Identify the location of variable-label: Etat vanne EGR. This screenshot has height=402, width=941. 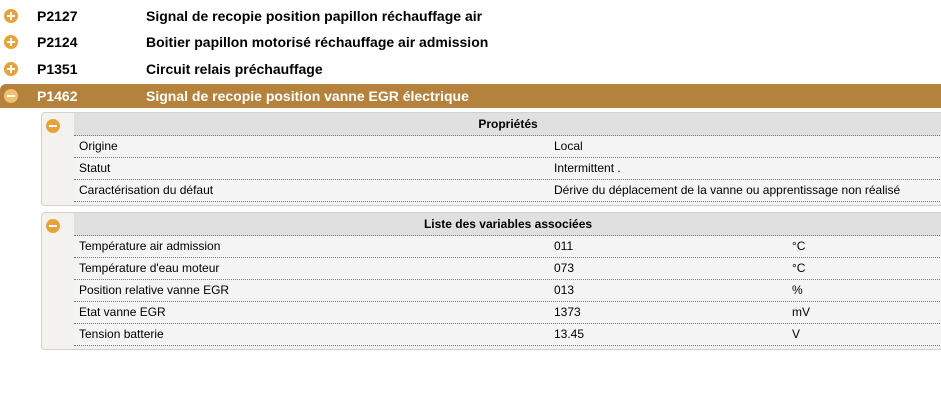
(122, 312).